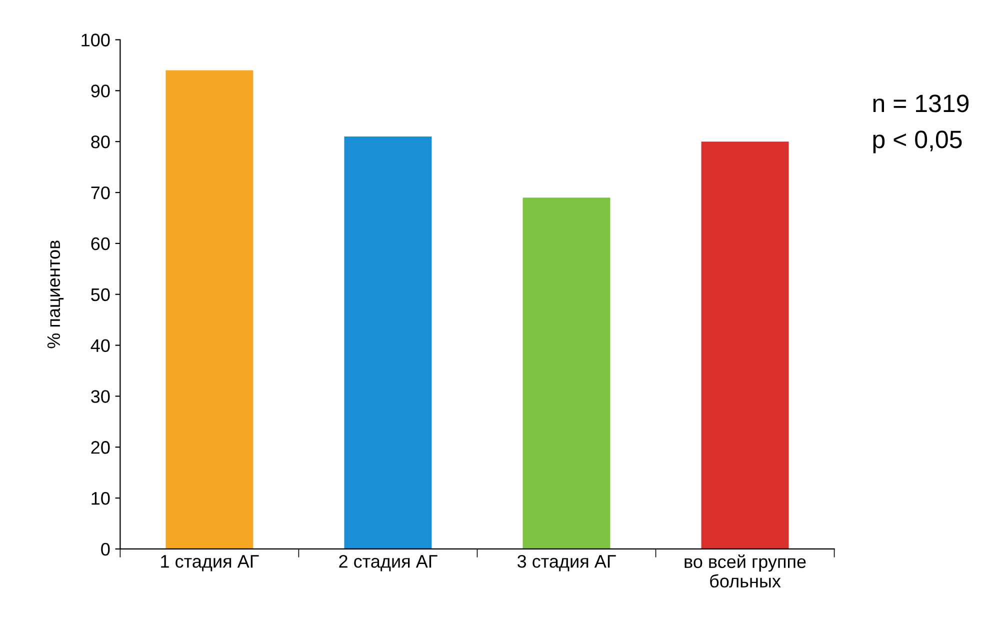  I want to click on y-tick-label: 40, so click(100, 345).